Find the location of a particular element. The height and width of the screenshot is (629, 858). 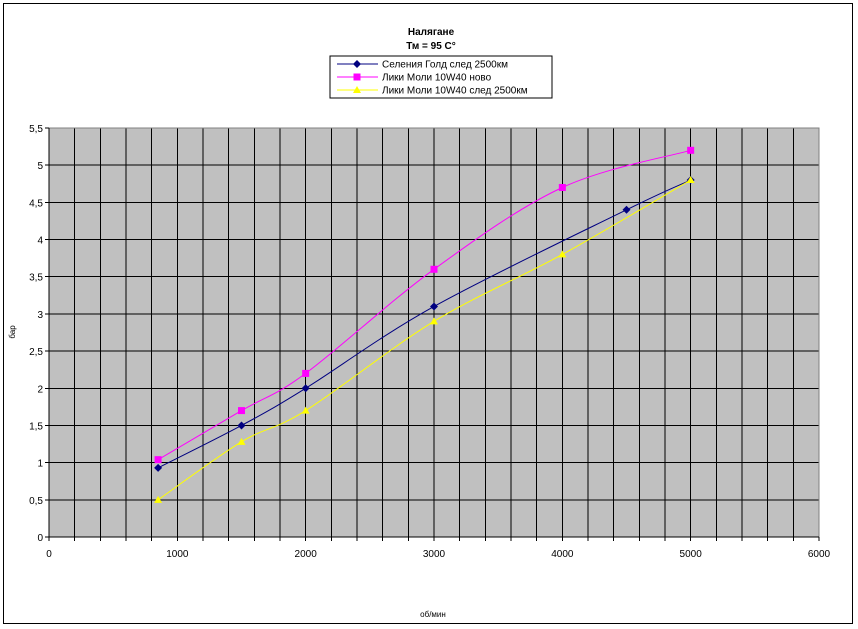

y-axis-label: бар is located at coordinates (12, 332).